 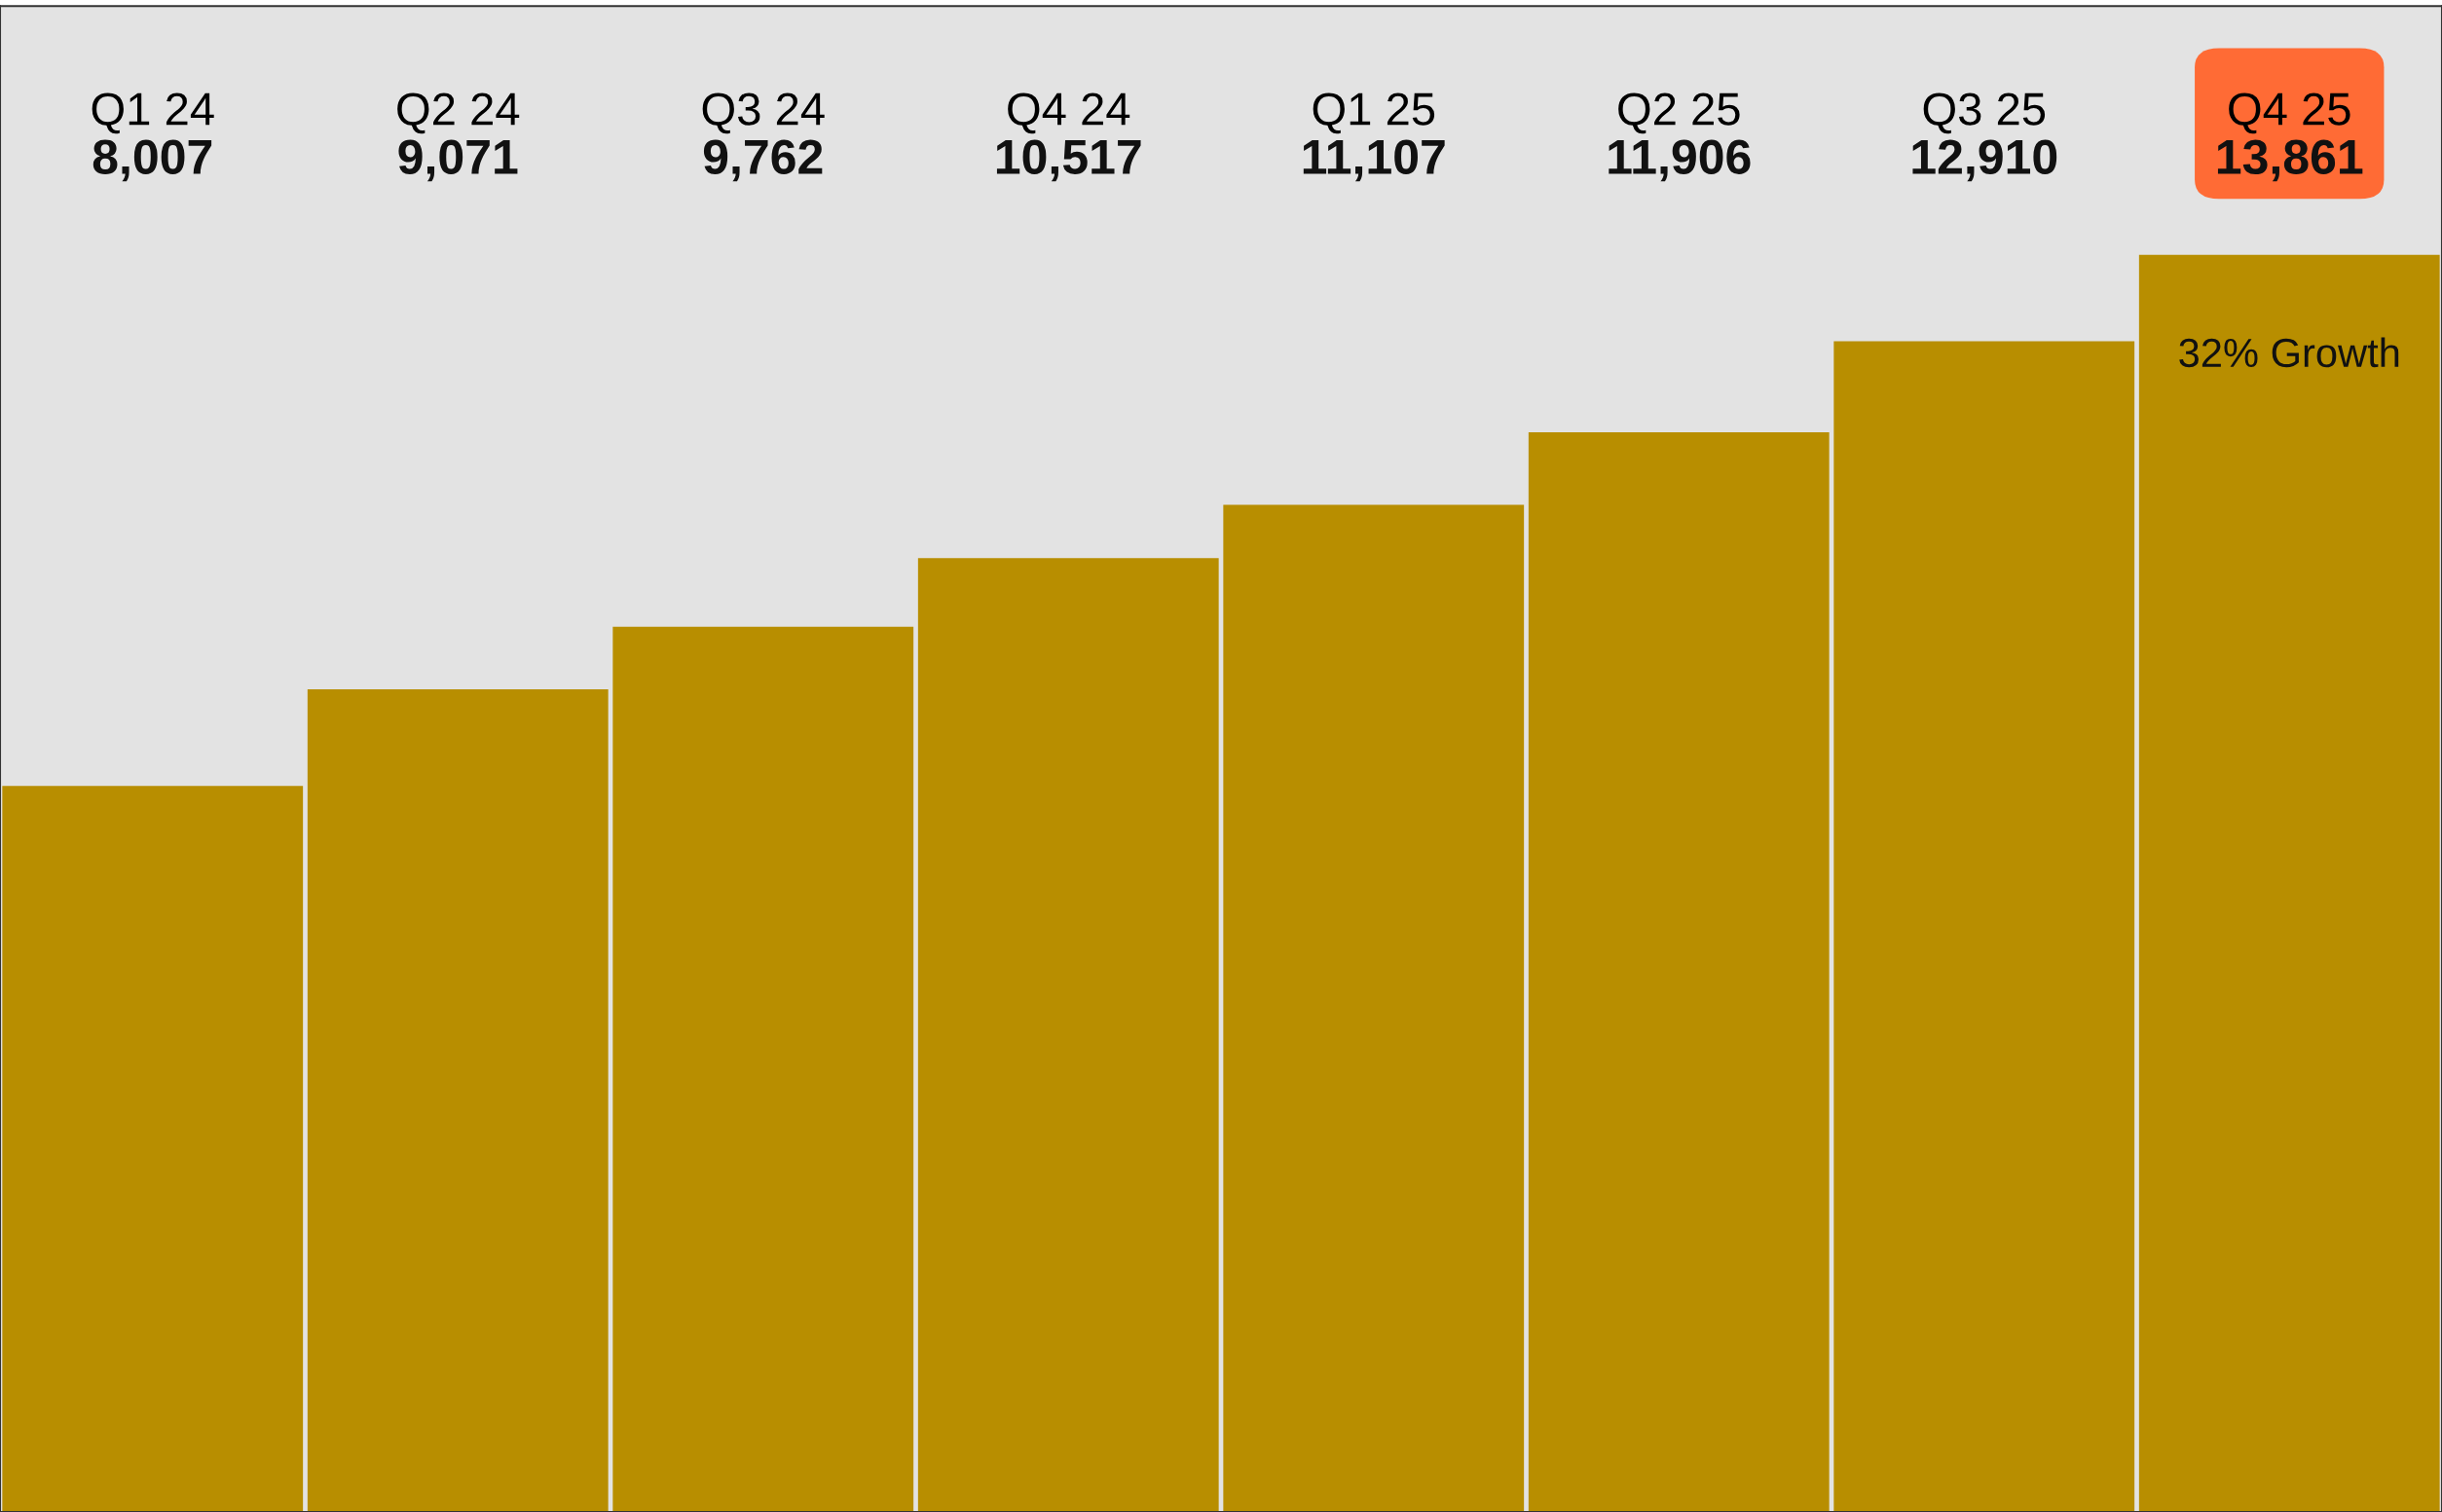 What do you see at coordinates (1374, 113) in the screenshot?
I see `x-tick-label: Q1 25` at bounding box center [1374, 113].